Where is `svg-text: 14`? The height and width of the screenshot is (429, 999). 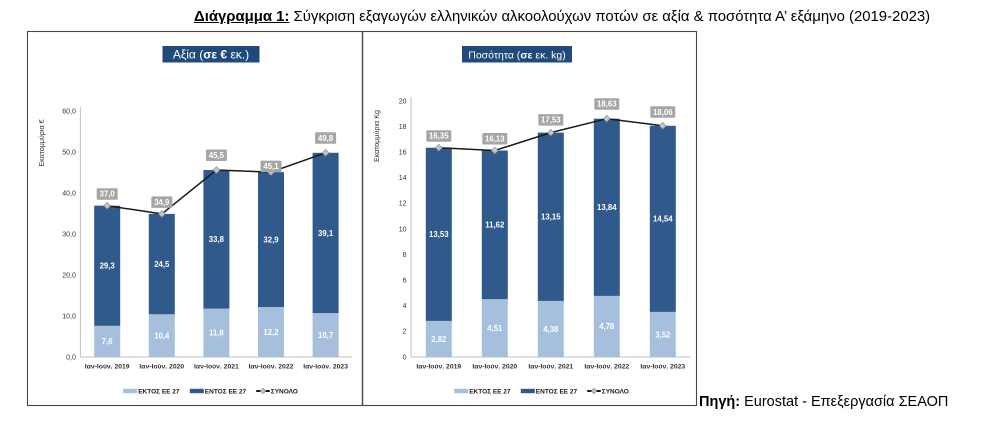 svg-text: 14 is located at coordinates (403, 178).